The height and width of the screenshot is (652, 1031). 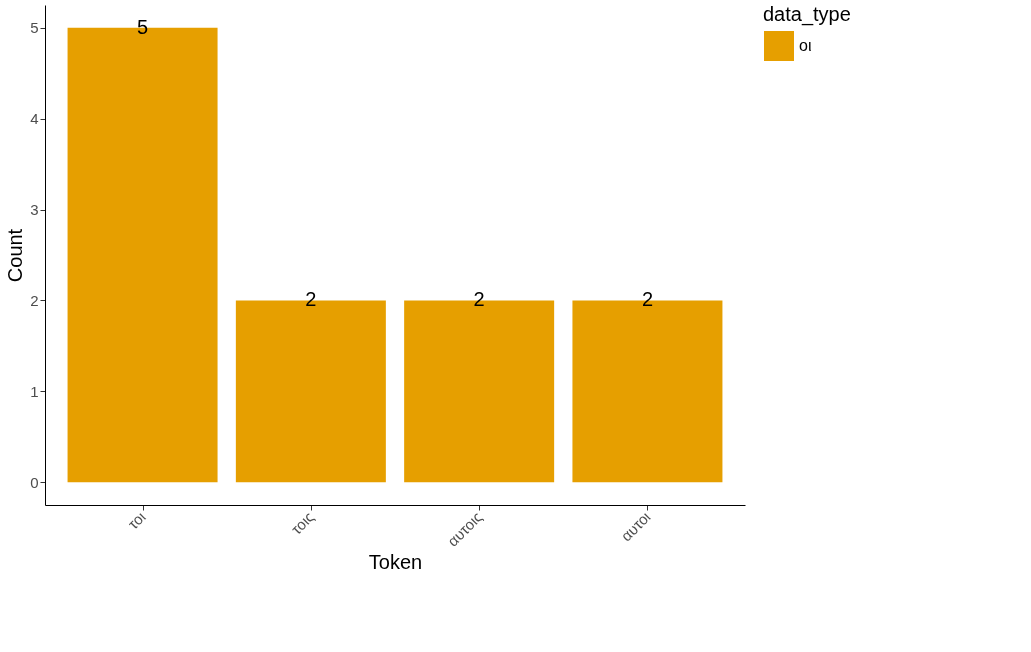 What do you see at coordinates (807, 14) in the screenshot?
I see `legend-title: data_type` at bounding box center [807, 14].